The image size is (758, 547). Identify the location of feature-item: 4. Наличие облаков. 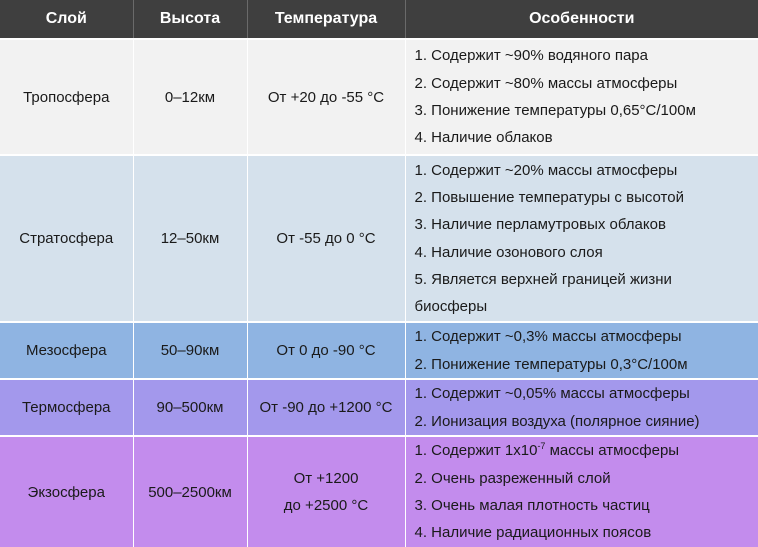
(483, 138).